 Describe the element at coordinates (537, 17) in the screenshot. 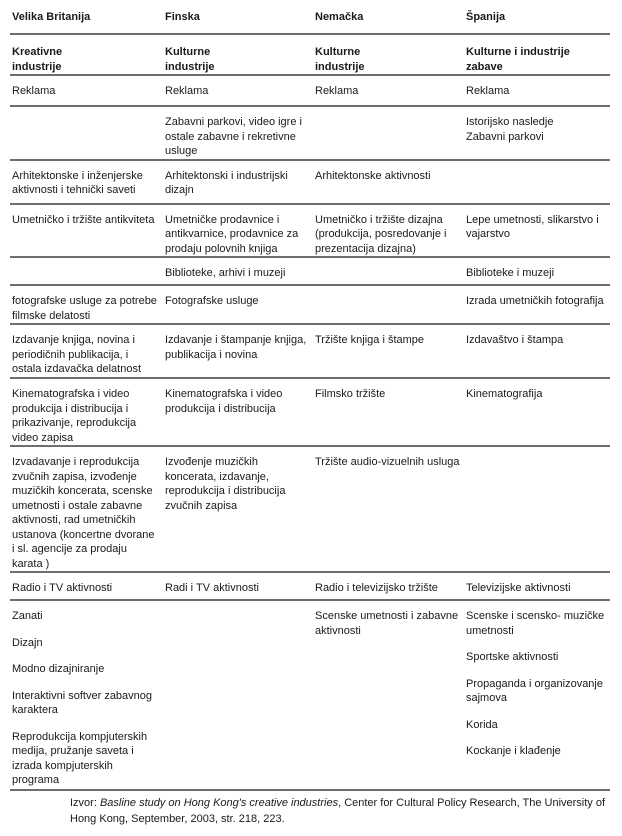

I see `country-header: Španija` at that location.